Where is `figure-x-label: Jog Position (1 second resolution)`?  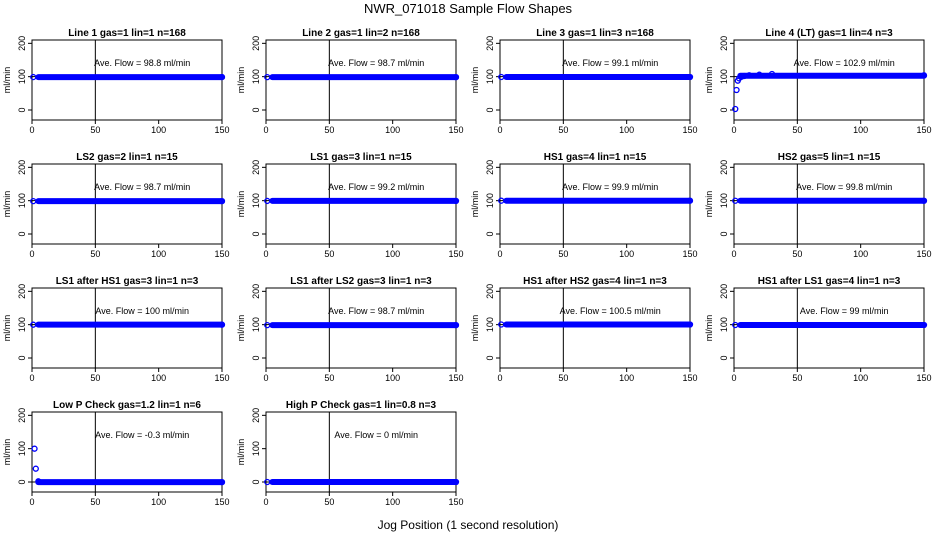 figure-x-label: Jog Position (1 second resolution) is located at coordinates (468, 525).